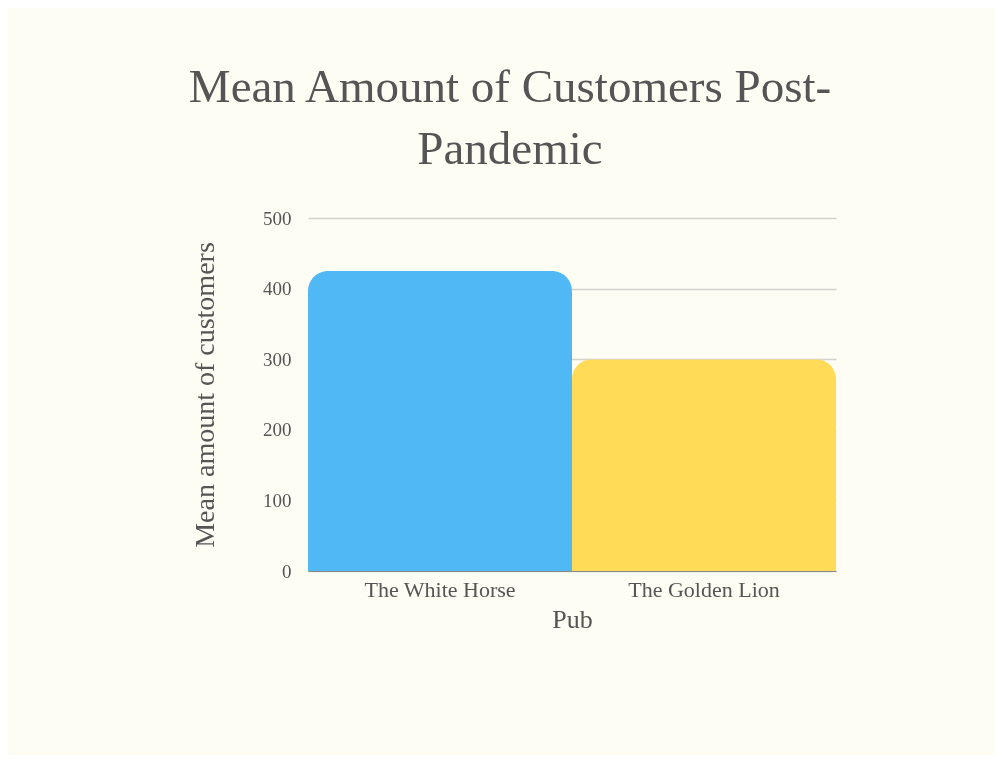  Describe the element at coordinates (287, 571) in the screenshot. I see `y-tick-label: 0` at that location.